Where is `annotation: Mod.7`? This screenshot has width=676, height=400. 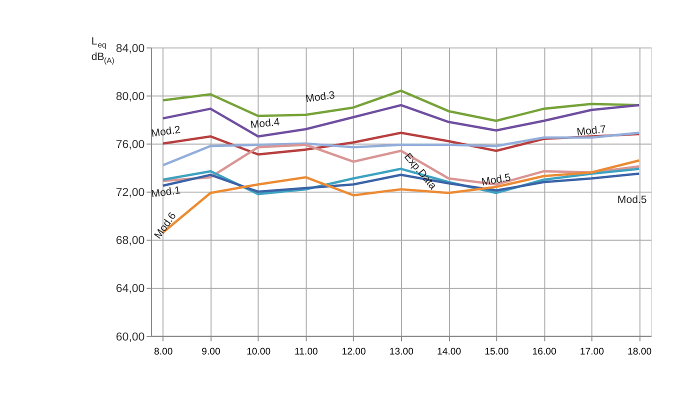
annotation: Mod.7 is located at coordinates (591, 130).